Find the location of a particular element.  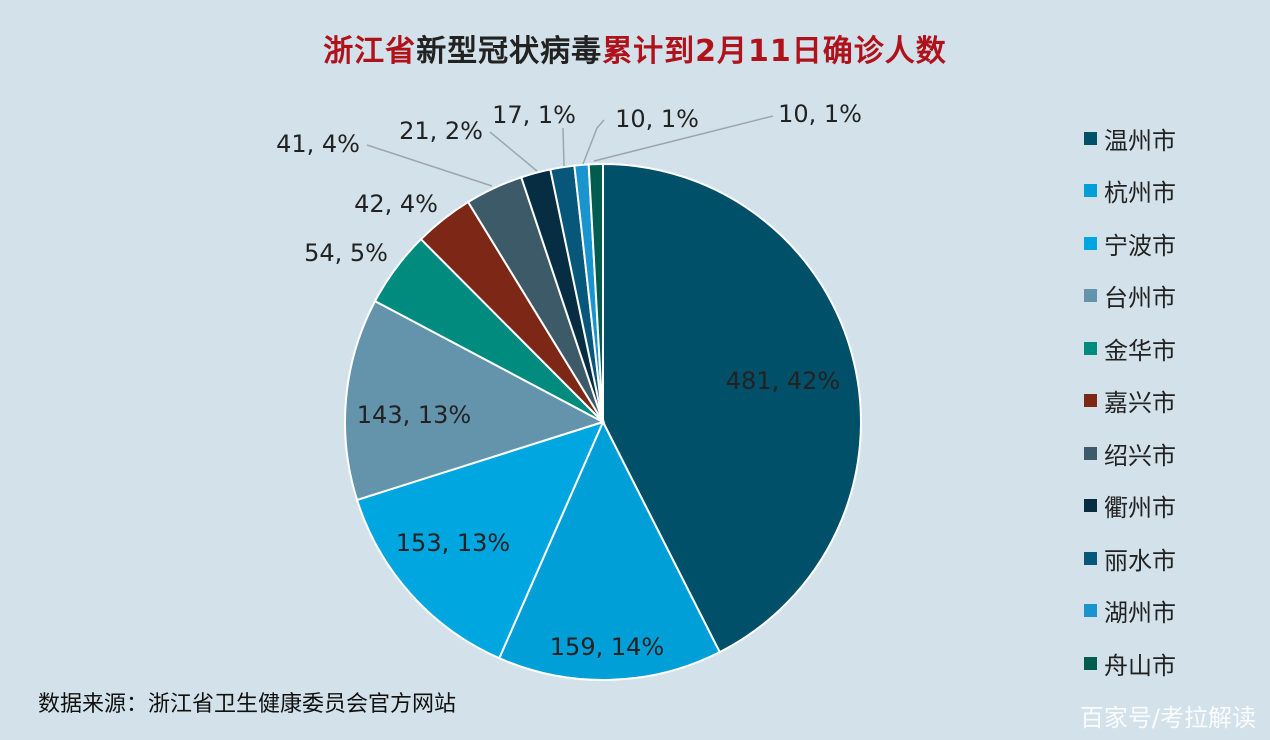

data-label-4: 143, 13% is located at coordinates (414, 415).